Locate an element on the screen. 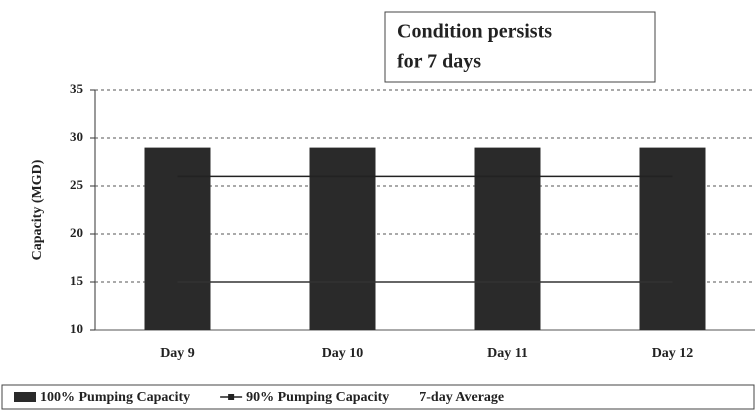 This screenshot has width=755, height=411. y-tick-label: 30 is located at coordinates (76, 136).